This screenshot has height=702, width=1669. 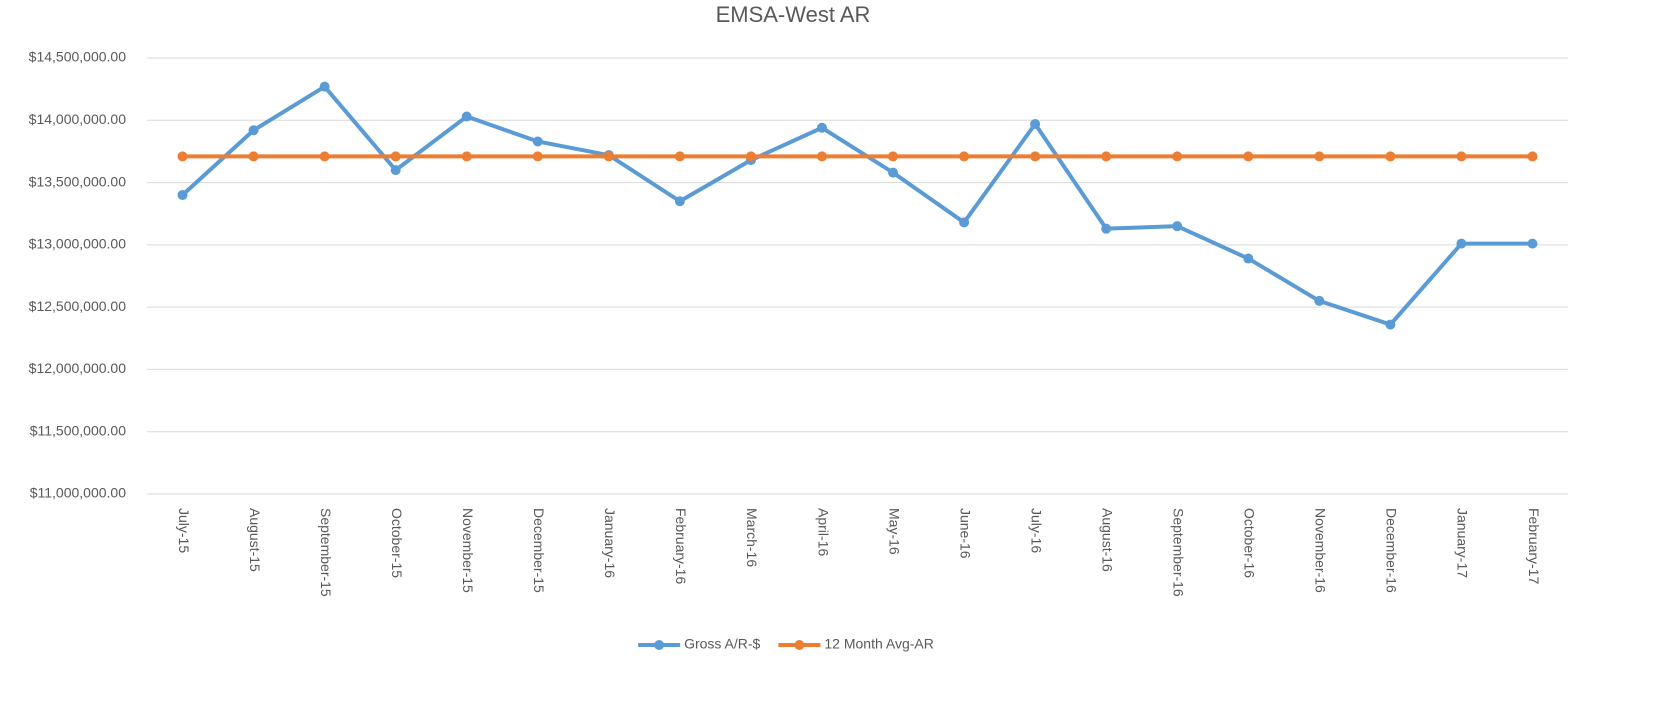 I want to click on x-tick-label: November-15, so click(x=468, y=550).